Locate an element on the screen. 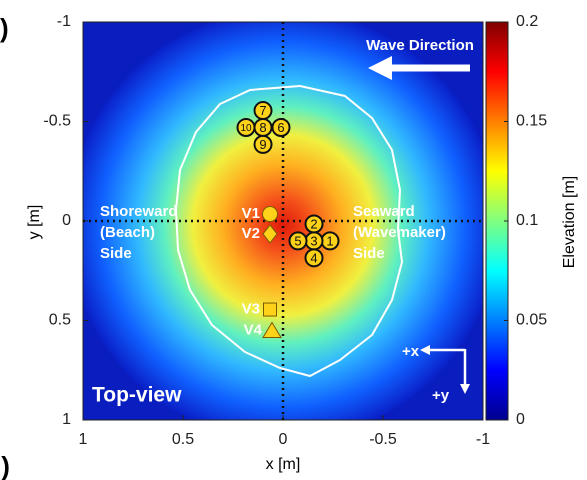  x-tick-label: -0.5 is located at coordinates (383, 439).